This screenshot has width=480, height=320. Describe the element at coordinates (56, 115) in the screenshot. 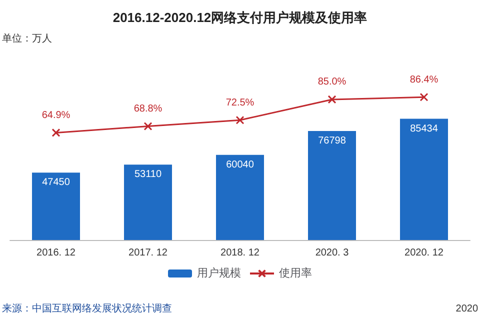

I see `data-label: 64.9%` at that location.